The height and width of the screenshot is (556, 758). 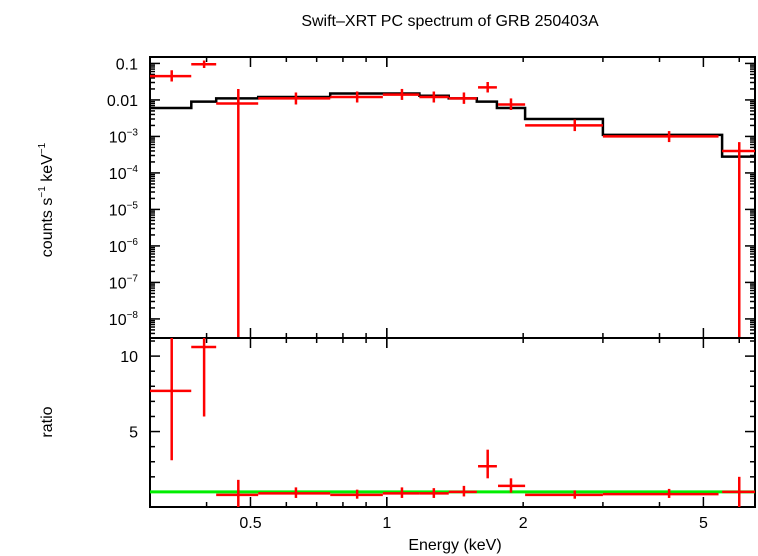 What do you see at coordinates (703, 523) in the screenshot?
I see `x-tick-label: 5` at bounding box center [703, 523].